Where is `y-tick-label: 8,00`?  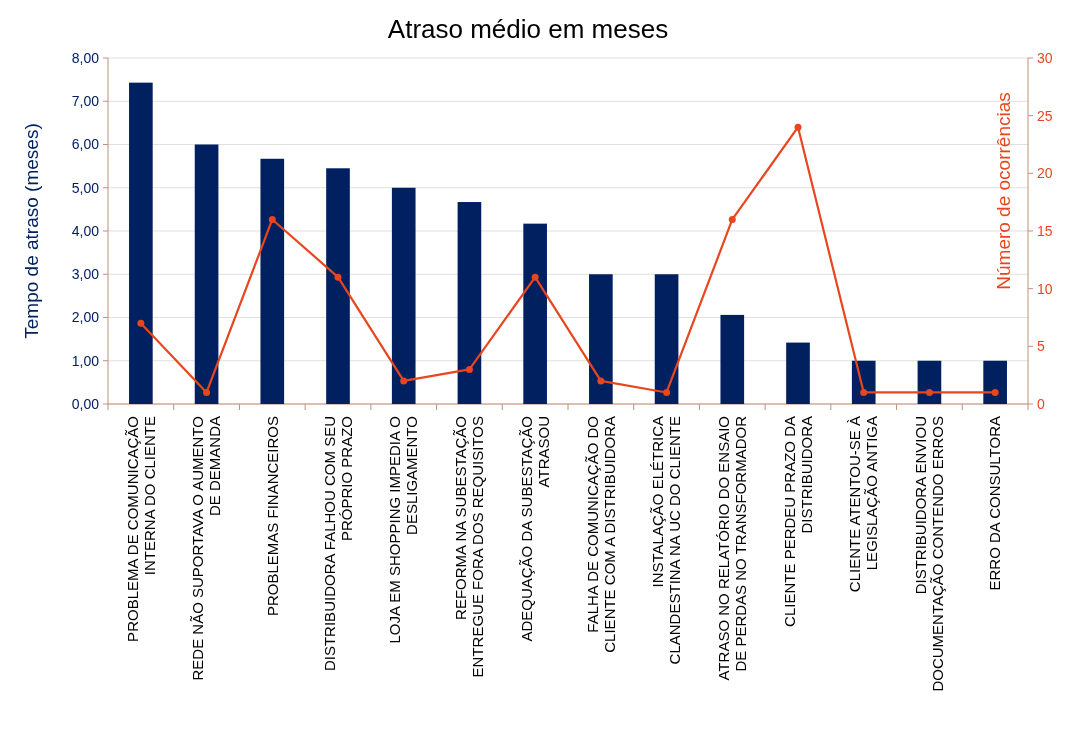
y-tick-label: 8,00 is located at coordinates (85, 57).